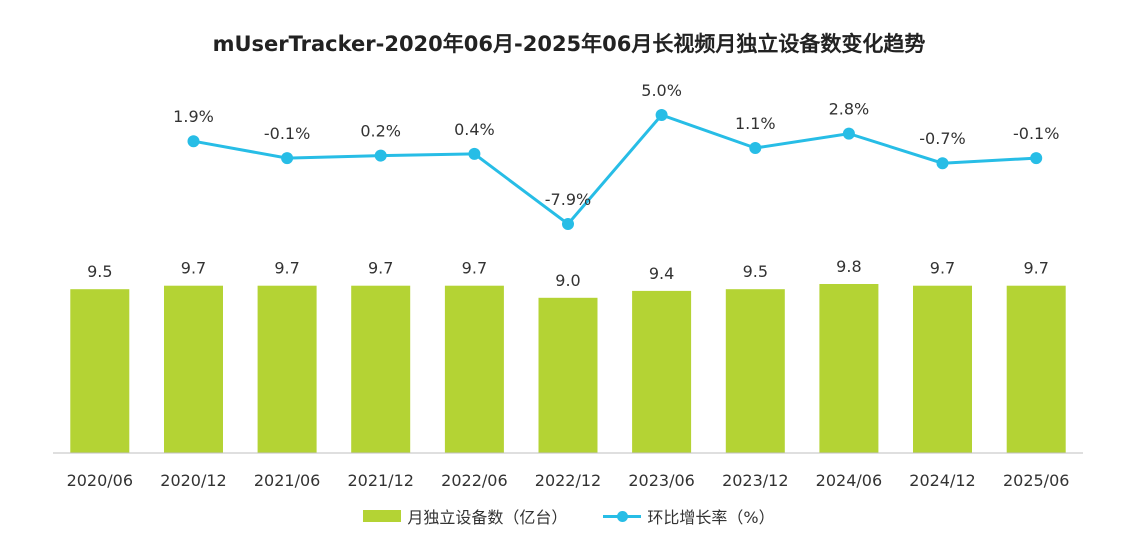 The image size is (1138, 541). What do you see at coordinates (755, 123) in the screenshot?
I see `growth-rate-label: 1.1%` at bounding box center [755, 123].